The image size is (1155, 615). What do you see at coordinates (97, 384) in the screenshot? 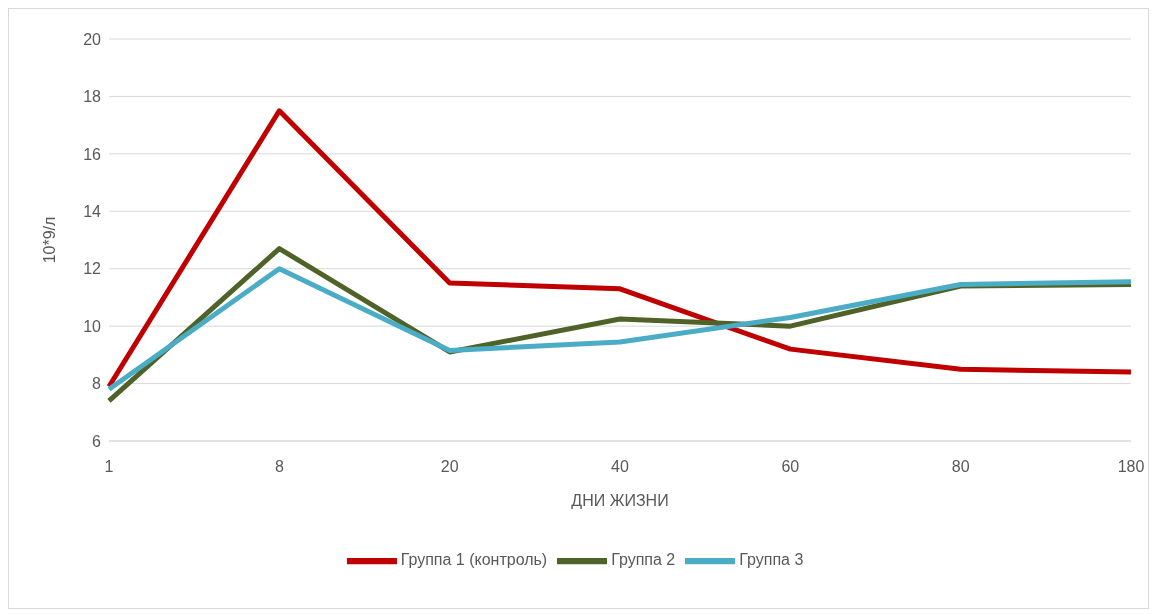
I see `y-tick-label: 8` at bounding box center [97, 384].